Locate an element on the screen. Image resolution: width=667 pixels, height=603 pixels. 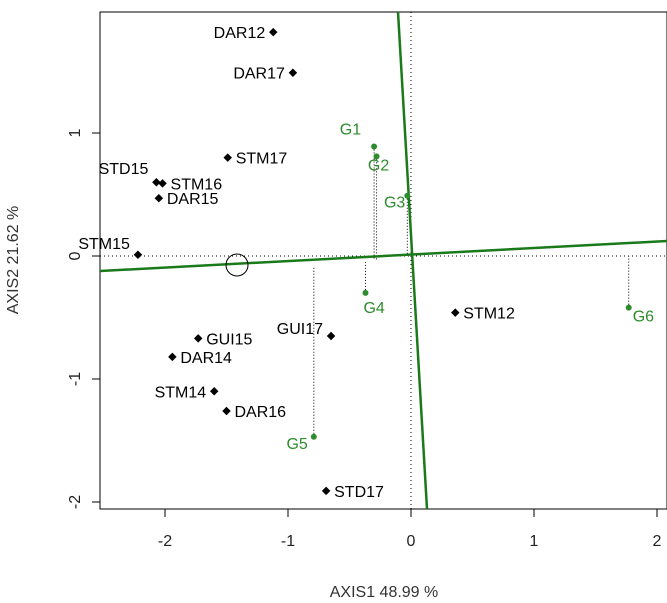
genotype-label: G2 is located at coordinates (378, 165).